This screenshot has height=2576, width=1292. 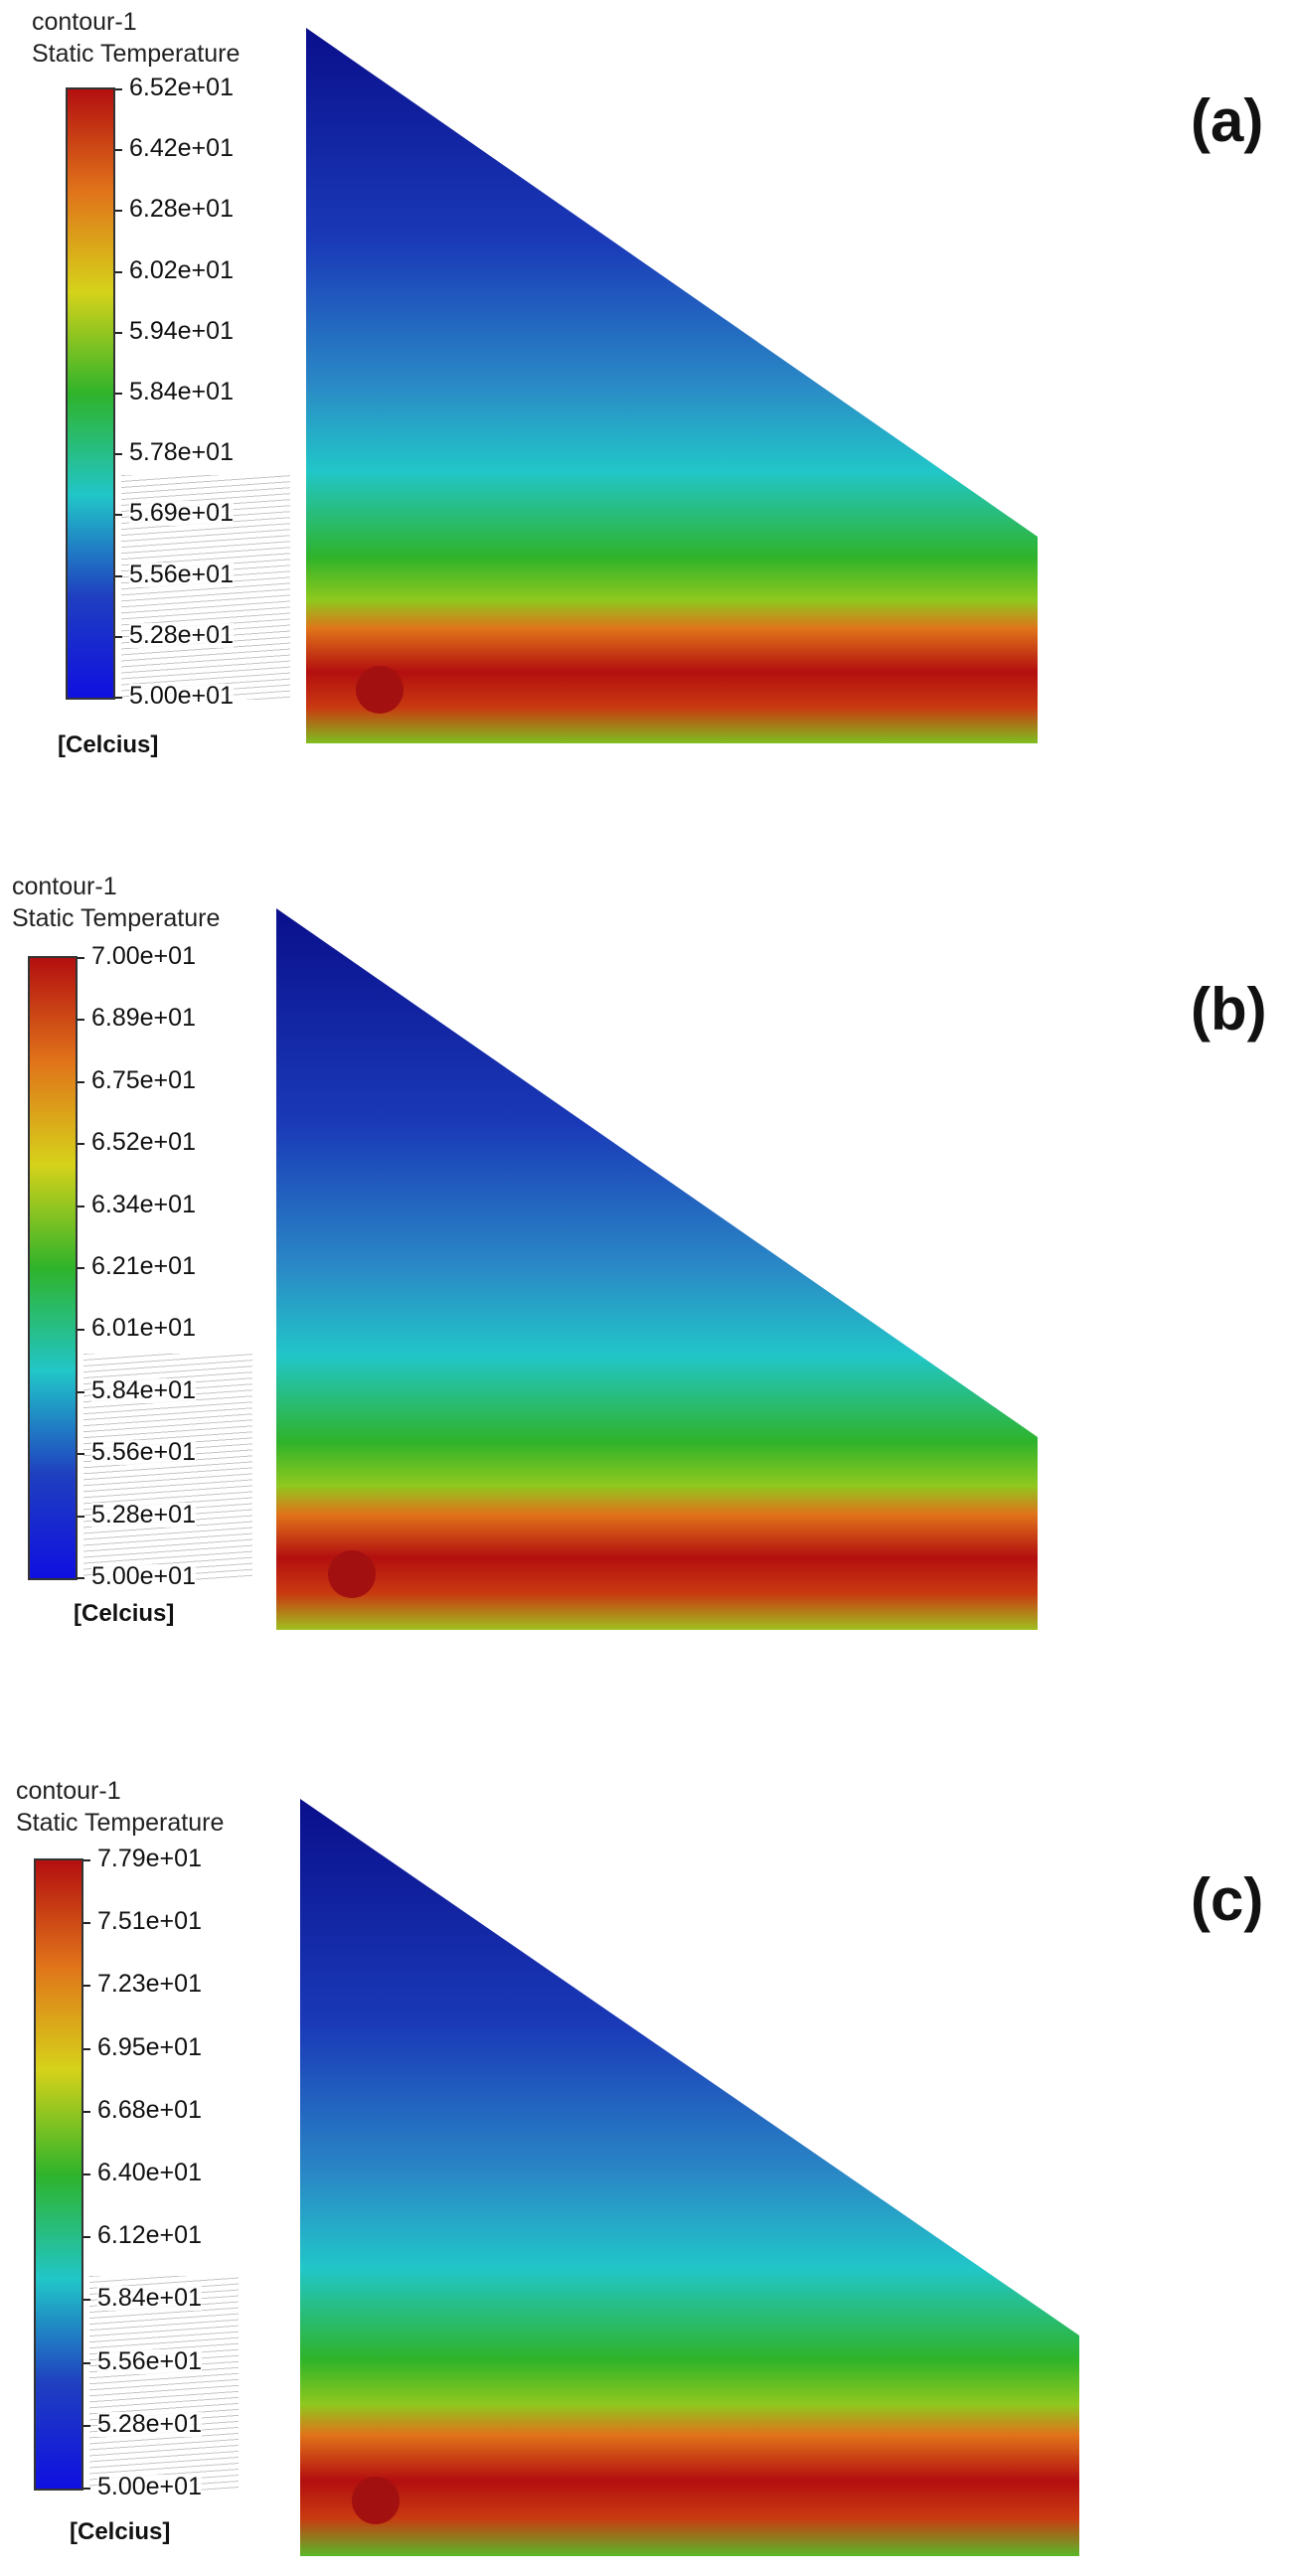 I want to click on colorbar-tick-label: 6.68e+01, so click(x=149, y=2109).